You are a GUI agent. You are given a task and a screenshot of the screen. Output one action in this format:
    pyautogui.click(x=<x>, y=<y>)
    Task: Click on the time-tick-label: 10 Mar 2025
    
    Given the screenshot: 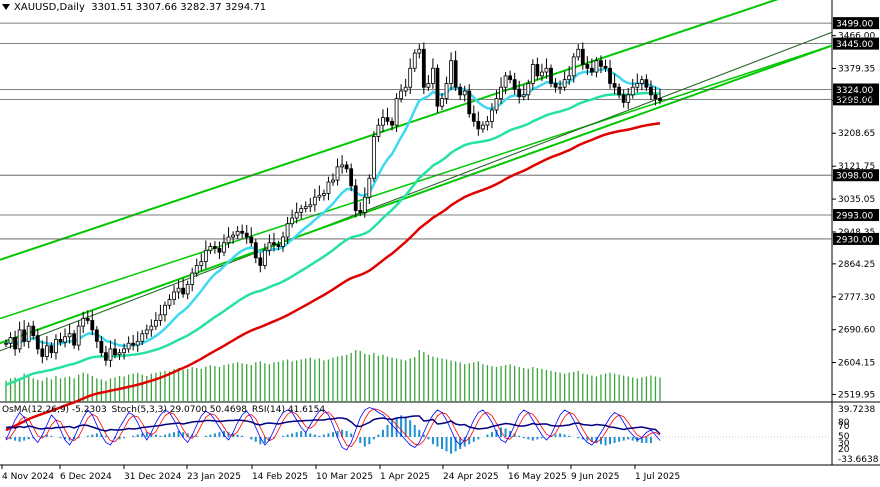 What is the action you would take?
    pyautogui.click(x=344, y=477)
    